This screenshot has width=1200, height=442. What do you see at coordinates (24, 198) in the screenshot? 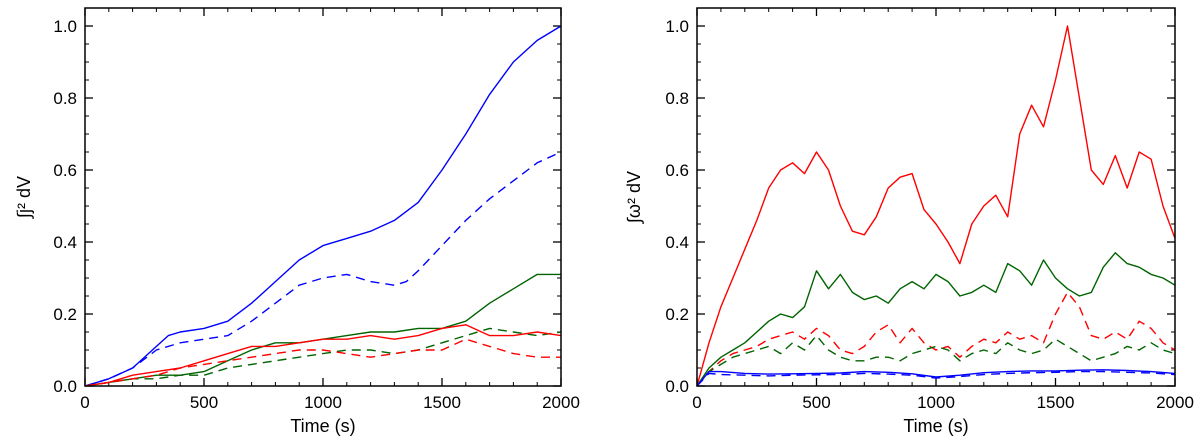
I see `y-axis-label: ∫j² dV` at bounding box center [24, 198].